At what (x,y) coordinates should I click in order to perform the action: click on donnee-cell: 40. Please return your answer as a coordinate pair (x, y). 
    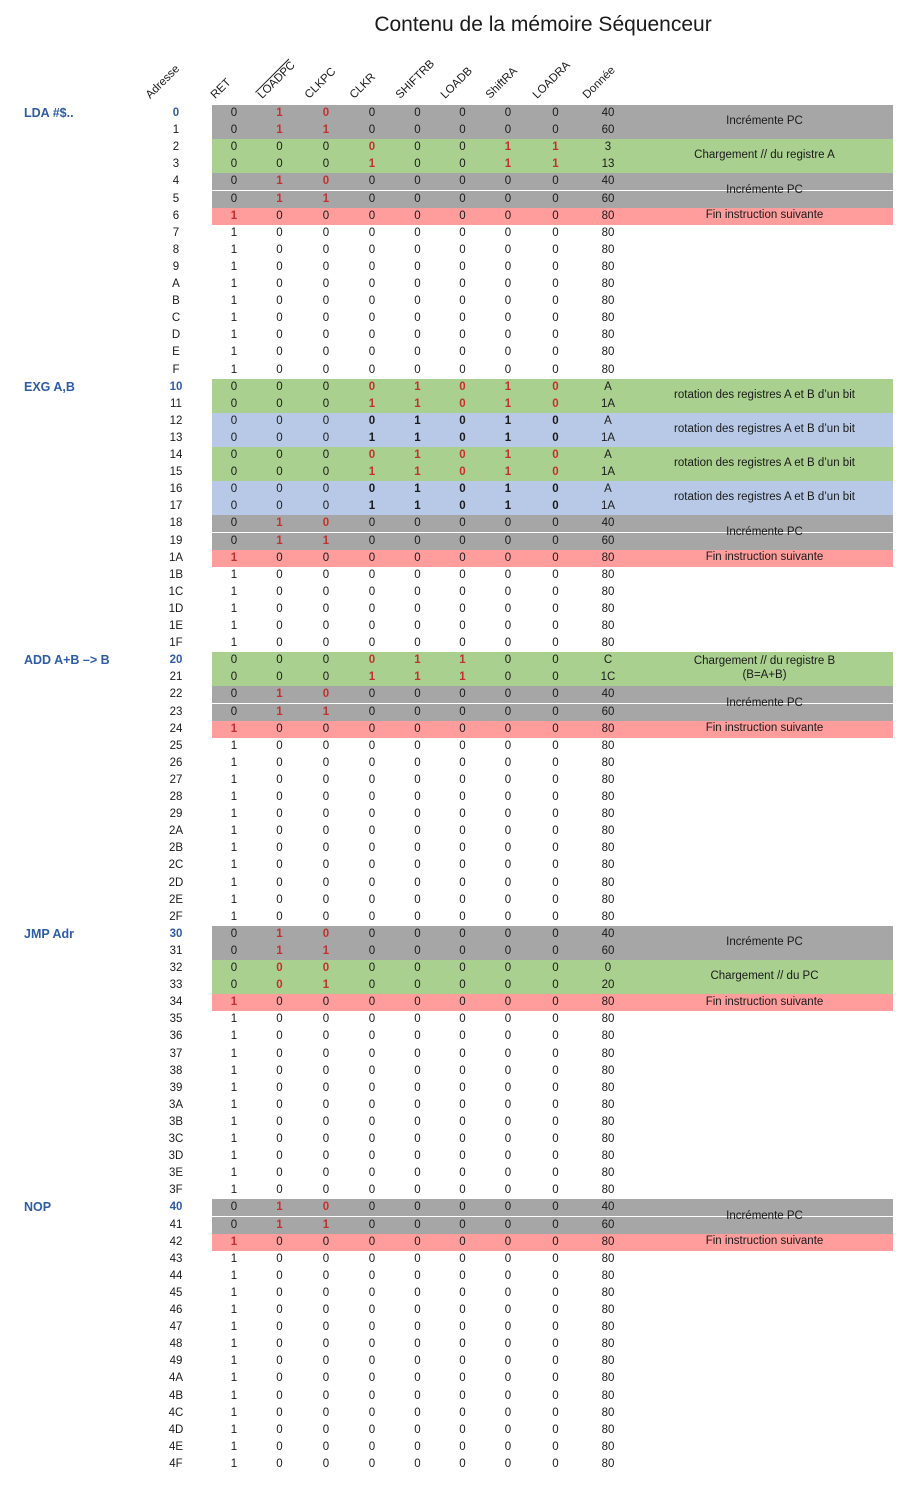
    Looking at the image, I should click on (608, 181).